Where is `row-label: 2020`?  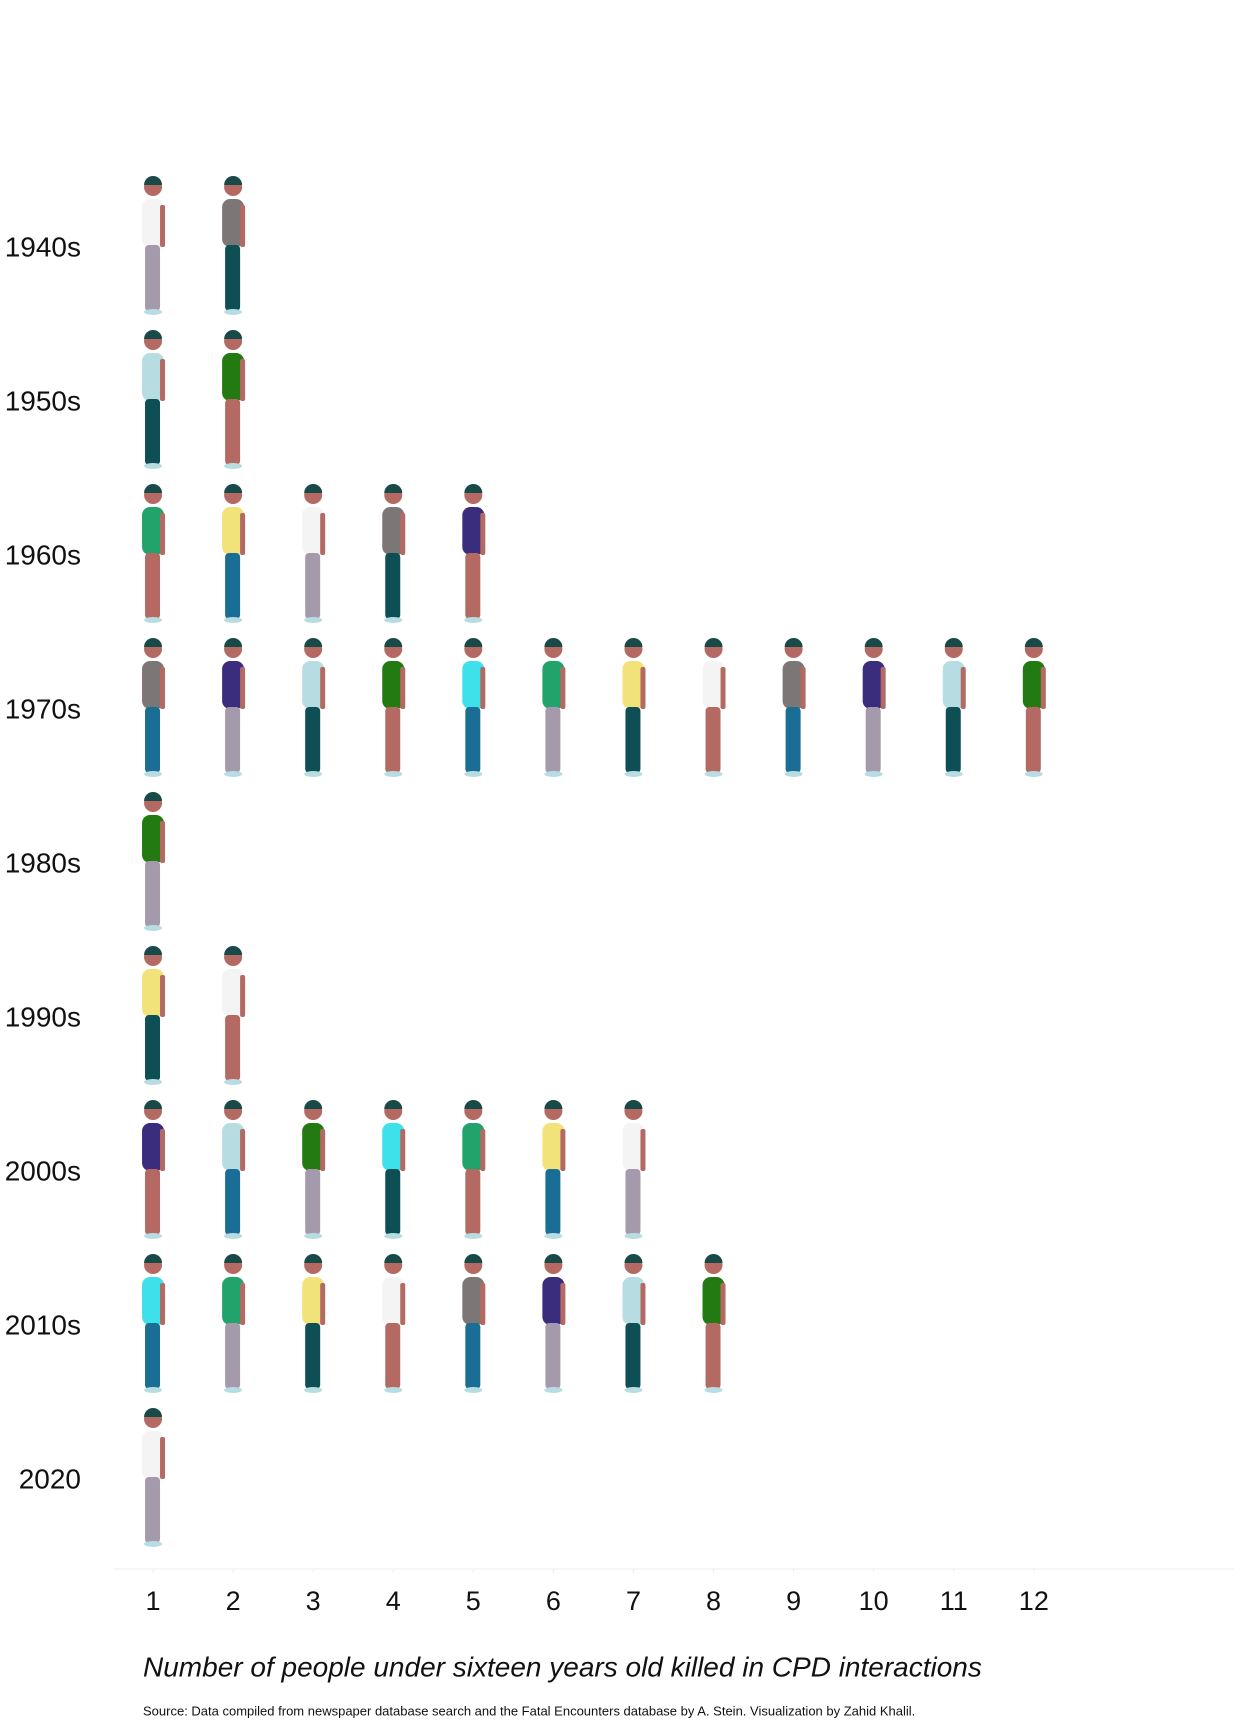
row-label: 2020 is located at coordinates (50, 1478).